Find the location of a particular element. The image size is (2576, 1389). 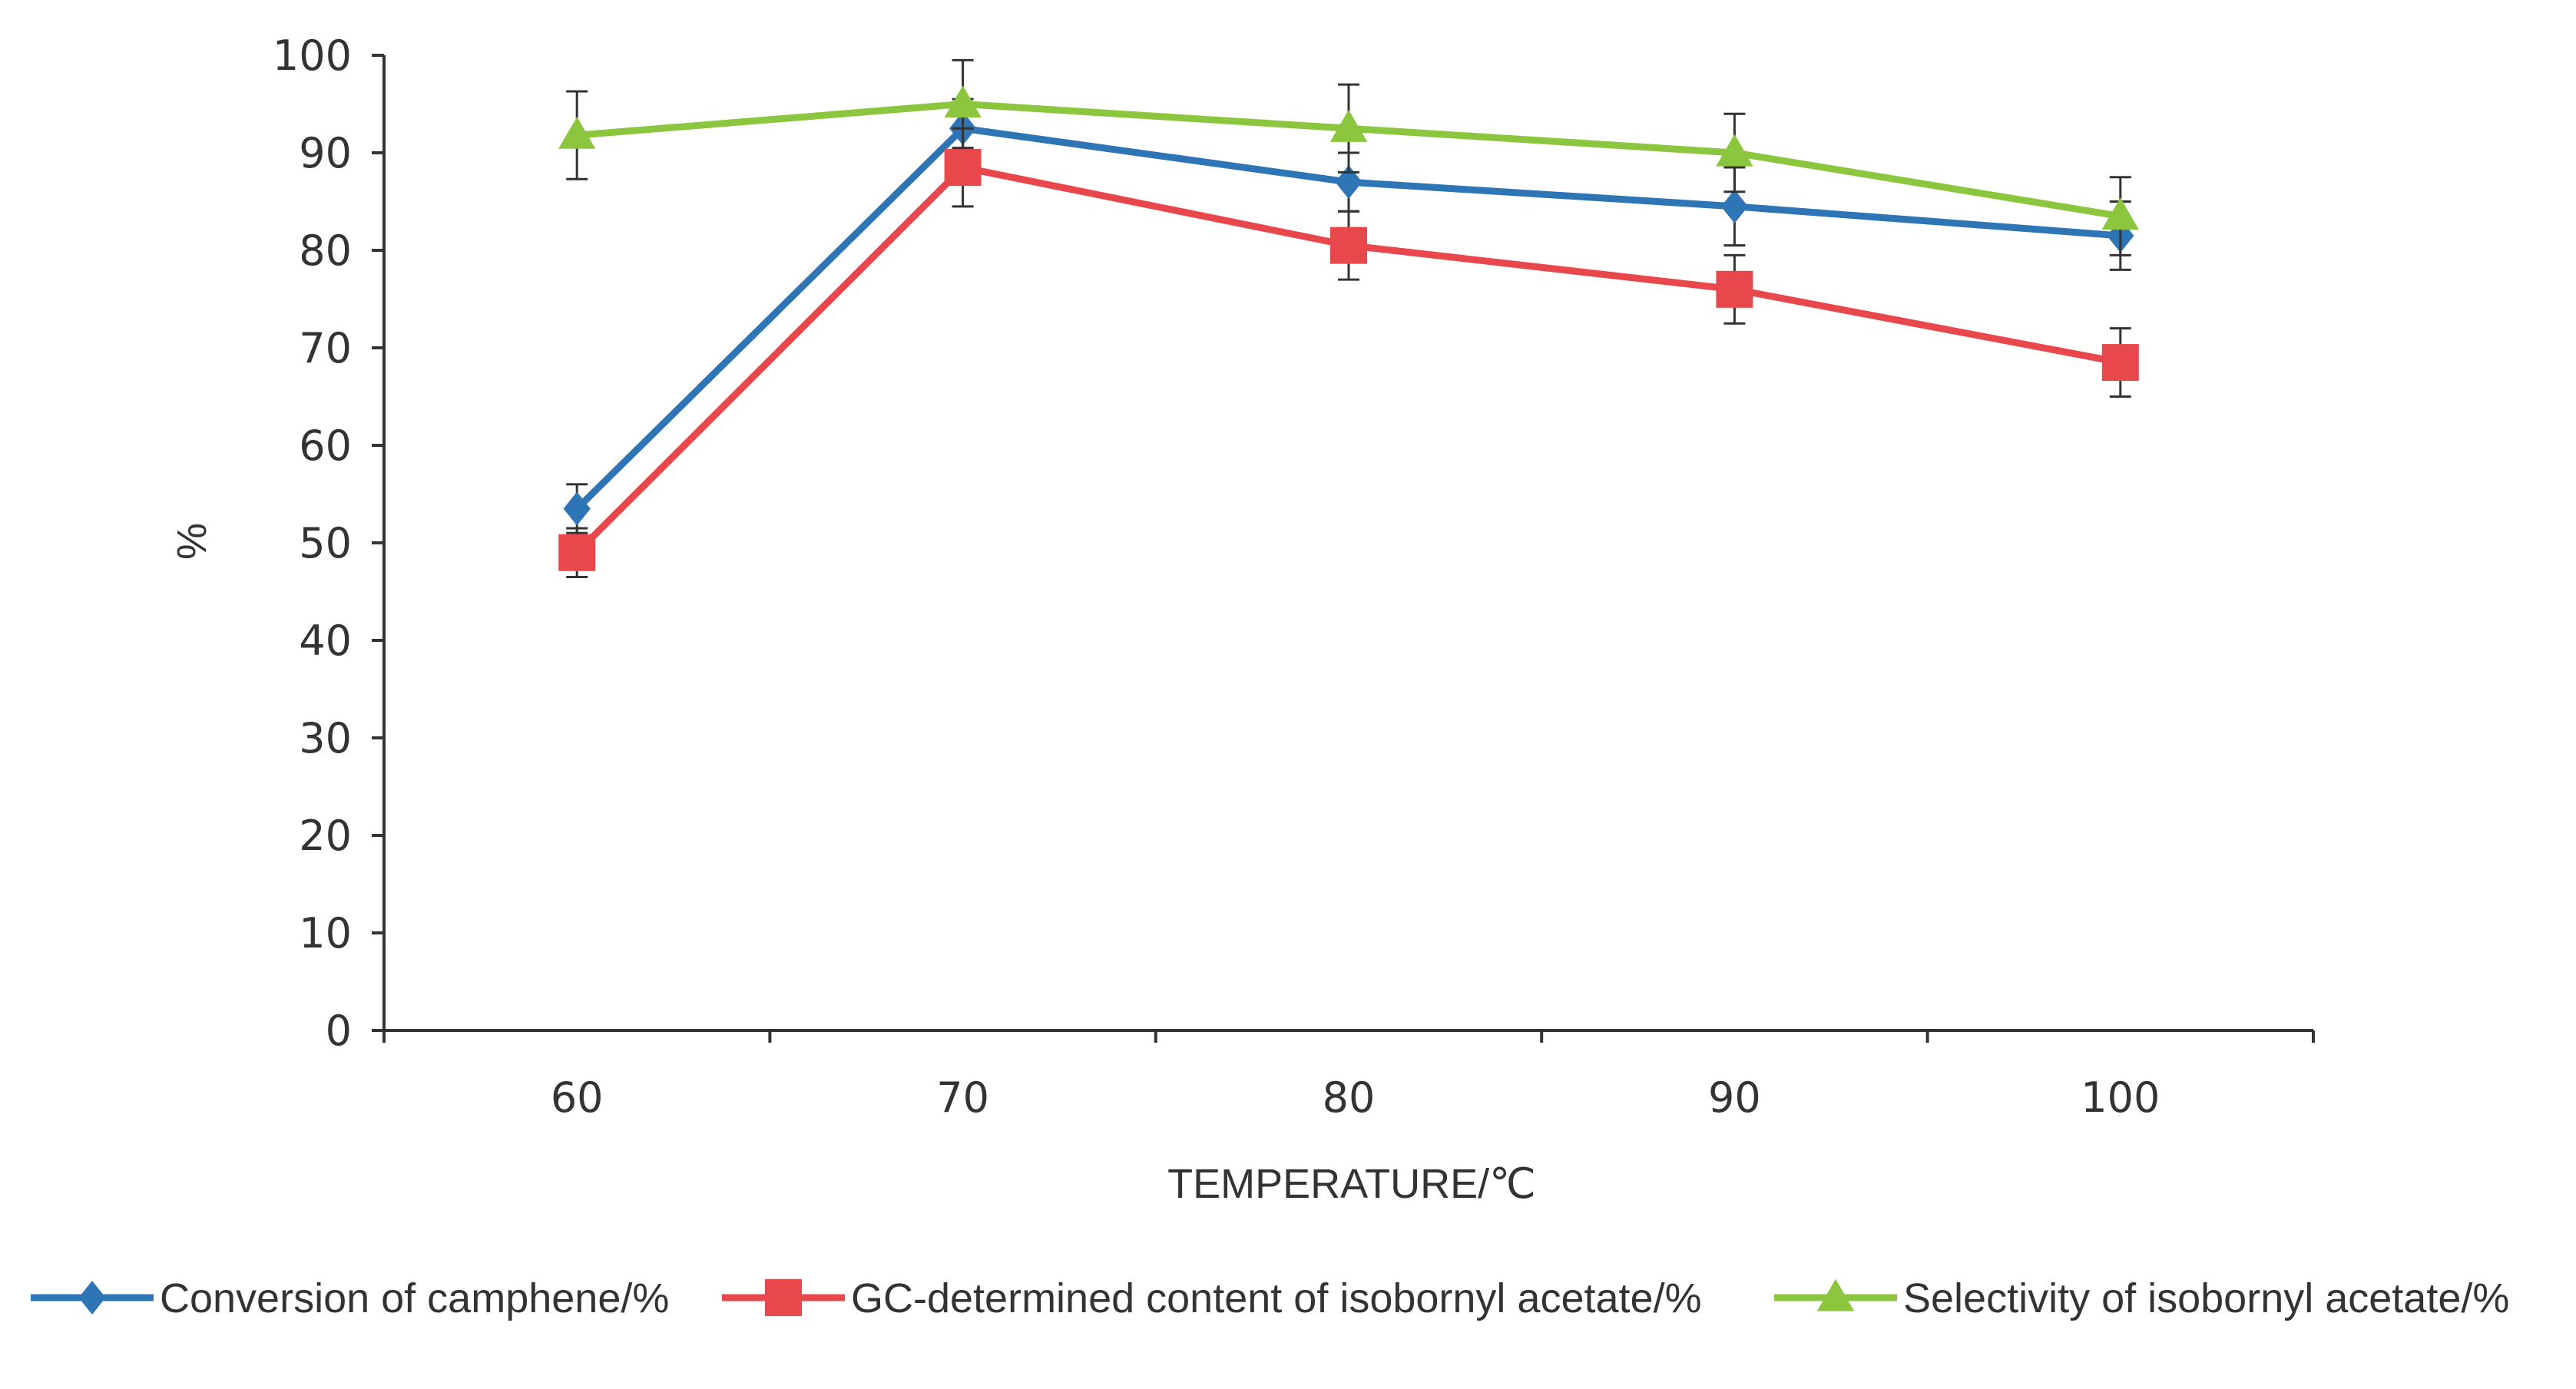

y-tick-label: 50 is located at coordinates (325, 543).